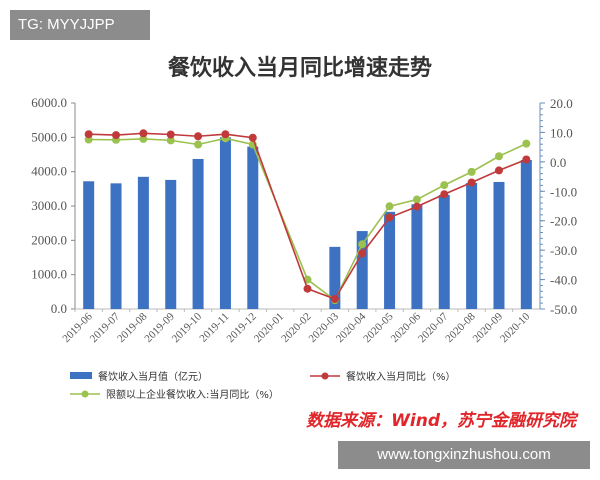 Image resolution: width=600 pixels, height=480 pixels. I want to click on legend-swatch-bar, so click(81, 375).